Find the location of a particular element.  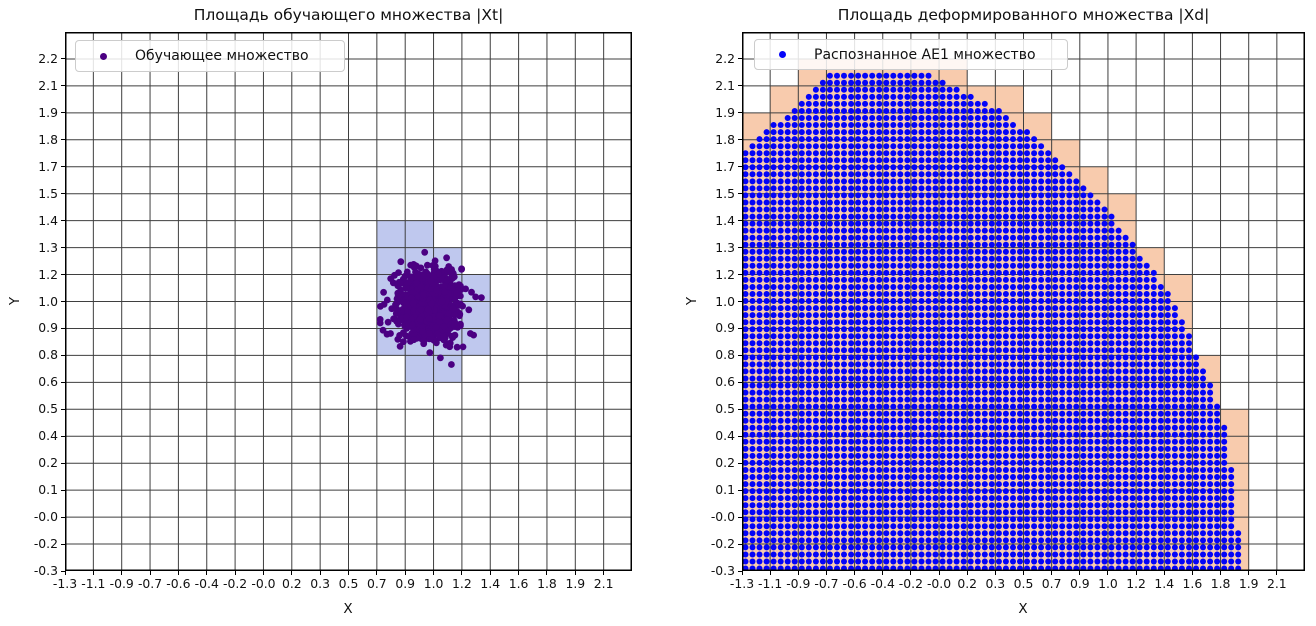

x-tick-label: -1.1 is located at coordinates (93, 583).